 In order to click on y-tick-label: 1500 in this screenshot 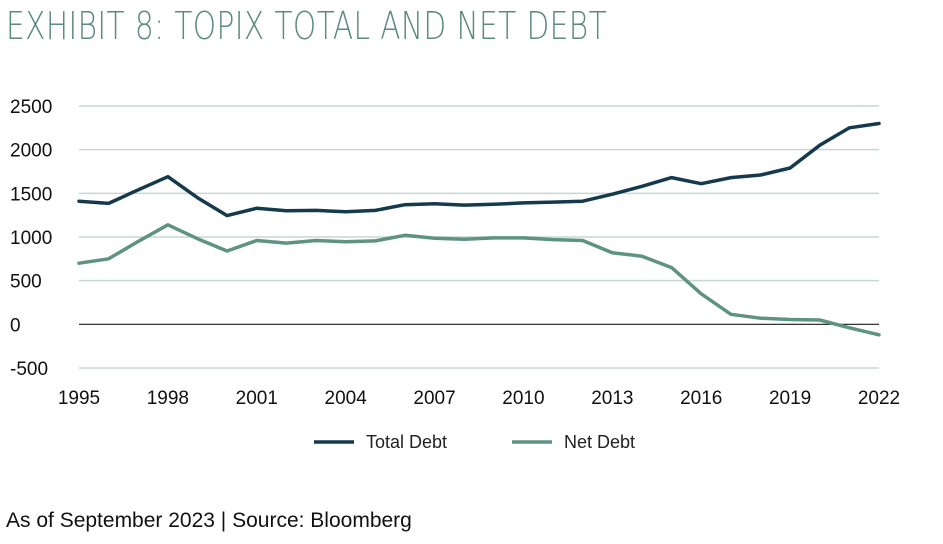, I will do `click(31, 194)`.